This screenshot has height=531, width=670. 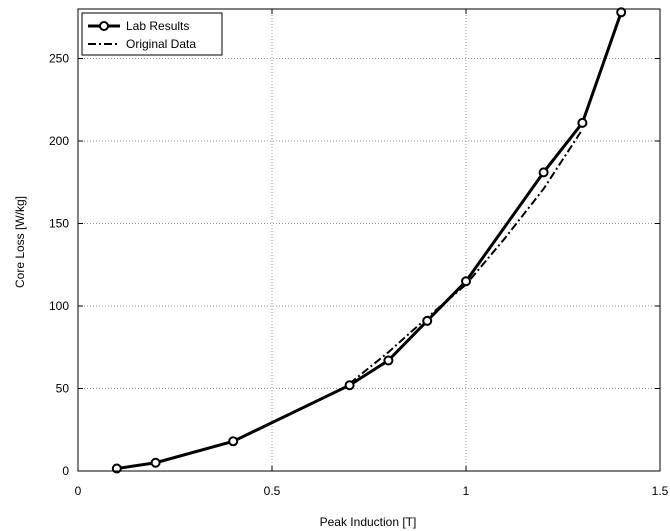 I want to click on legend-marker-lab-results, so click(x=104, y=26).